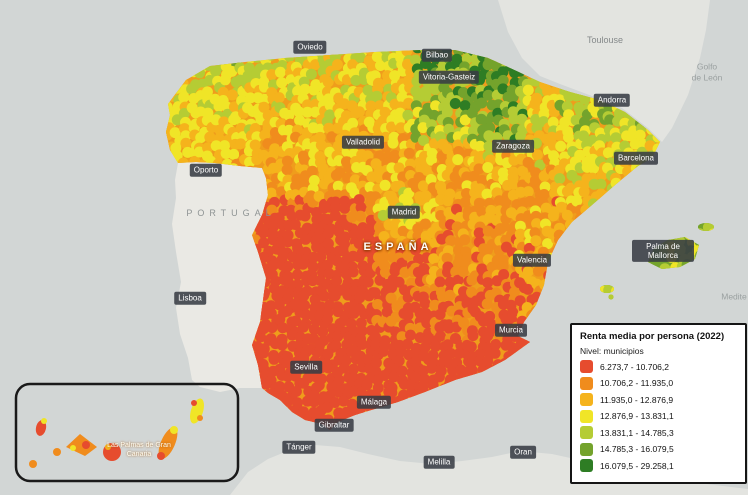 The width and height of the screenshot is (748, 495). What do you see at coordinates (637, 465) in the screenshot?
I see `legend-range-label: 16.079,5 - 29.258,1` at bounding box center [637, 465].